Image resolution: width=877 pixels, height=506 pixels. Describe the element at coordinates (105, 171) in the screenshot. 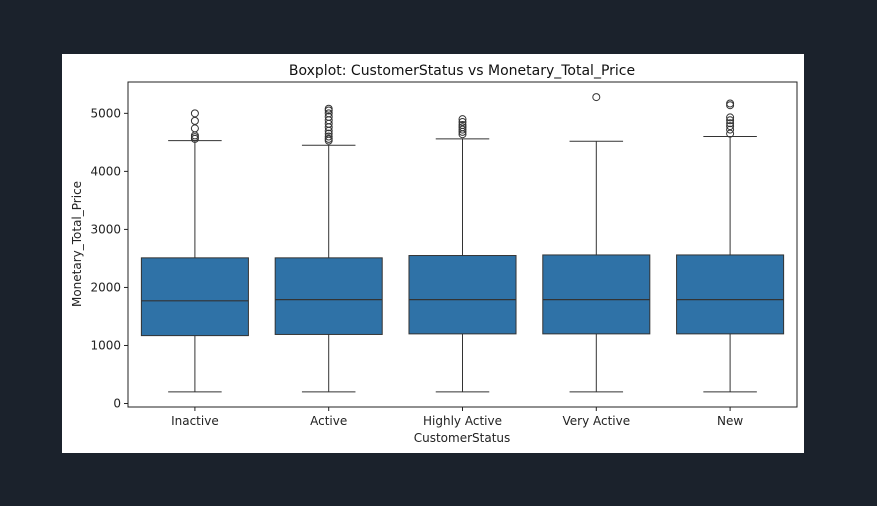

I see `y-tick-label: 4000` at that location.